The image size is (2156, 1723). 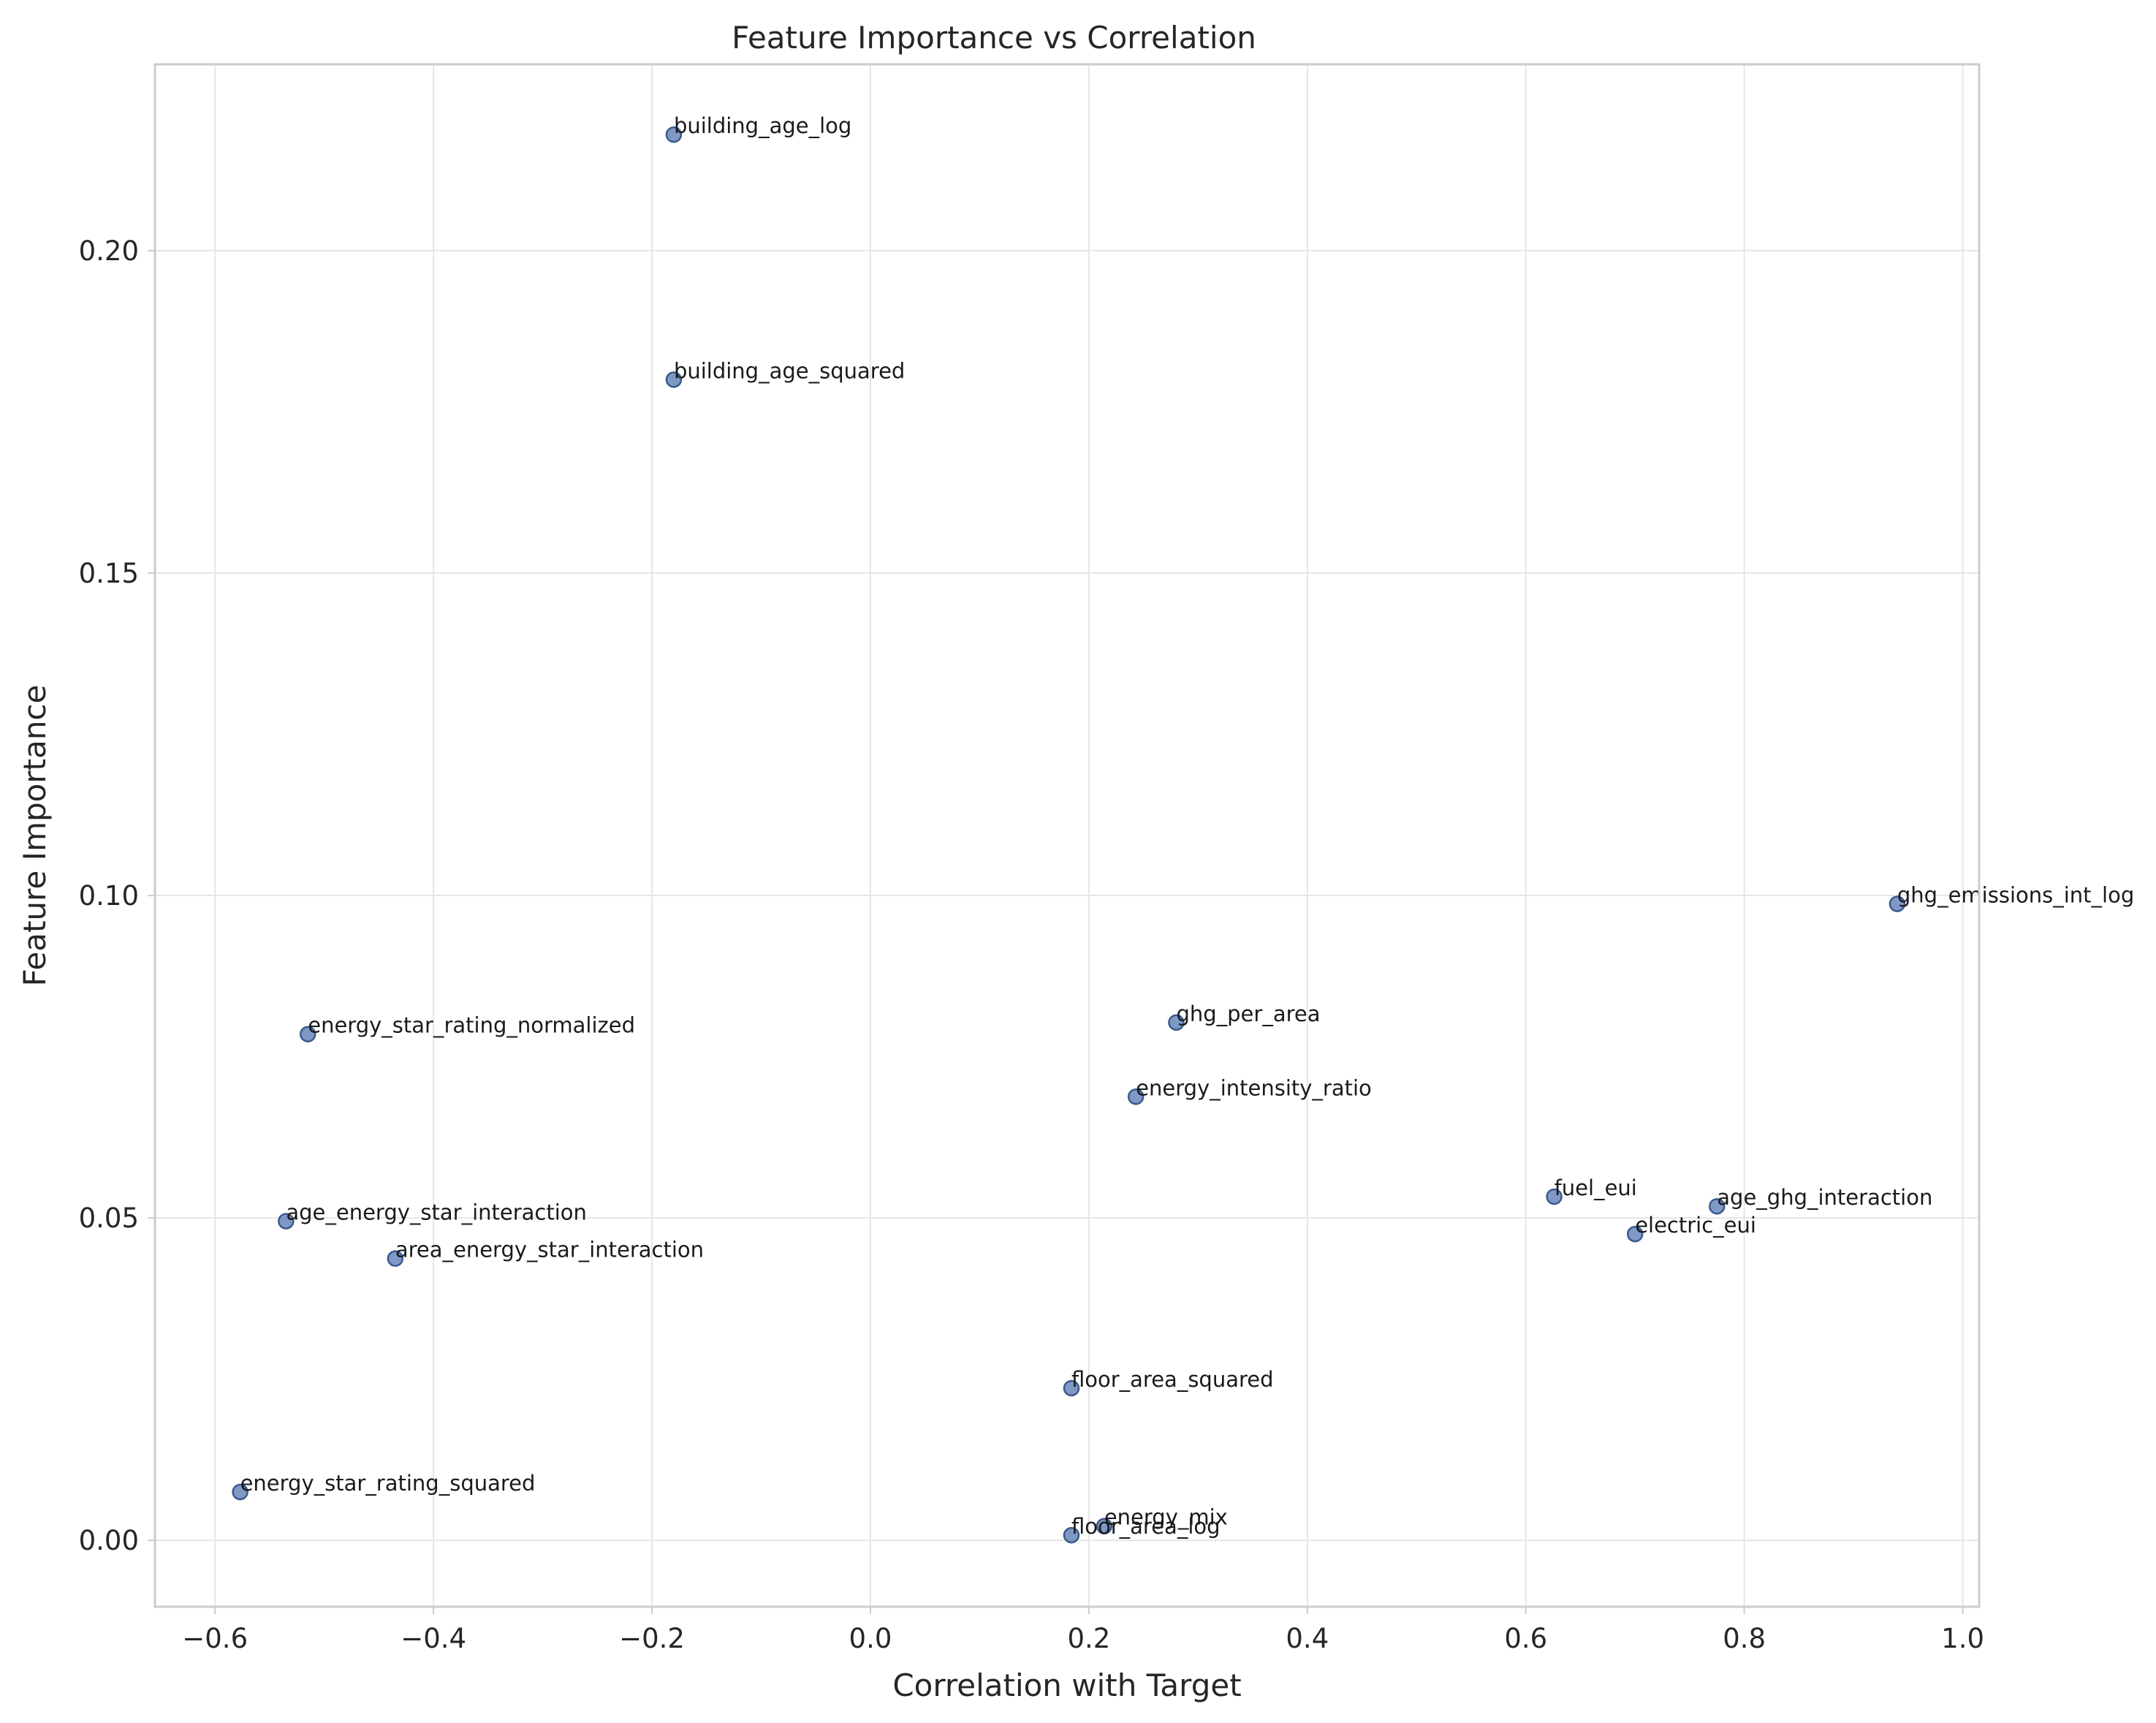 I want to click on chart-title: Feature Importance vs Correlation, so click(x=994, y=38).